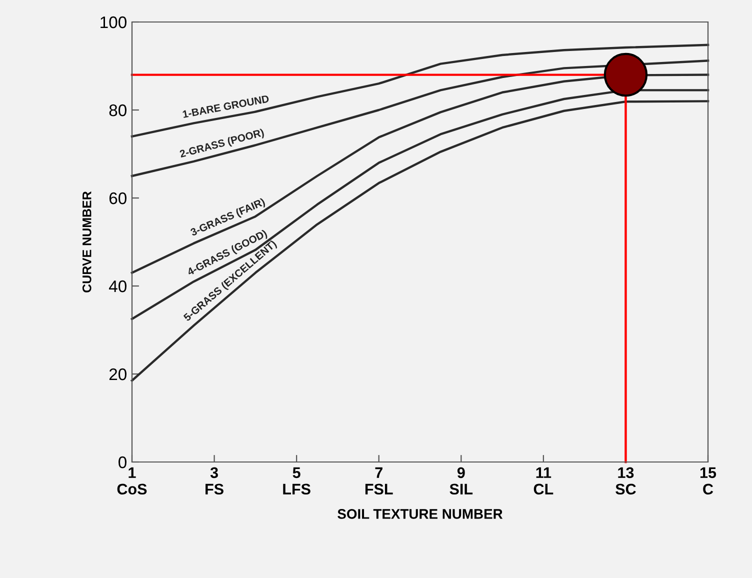  What do you see at coordinates (122, 462) in the screenshot?
I see `y-tick-label: 0` at bounding box center [122, 462].